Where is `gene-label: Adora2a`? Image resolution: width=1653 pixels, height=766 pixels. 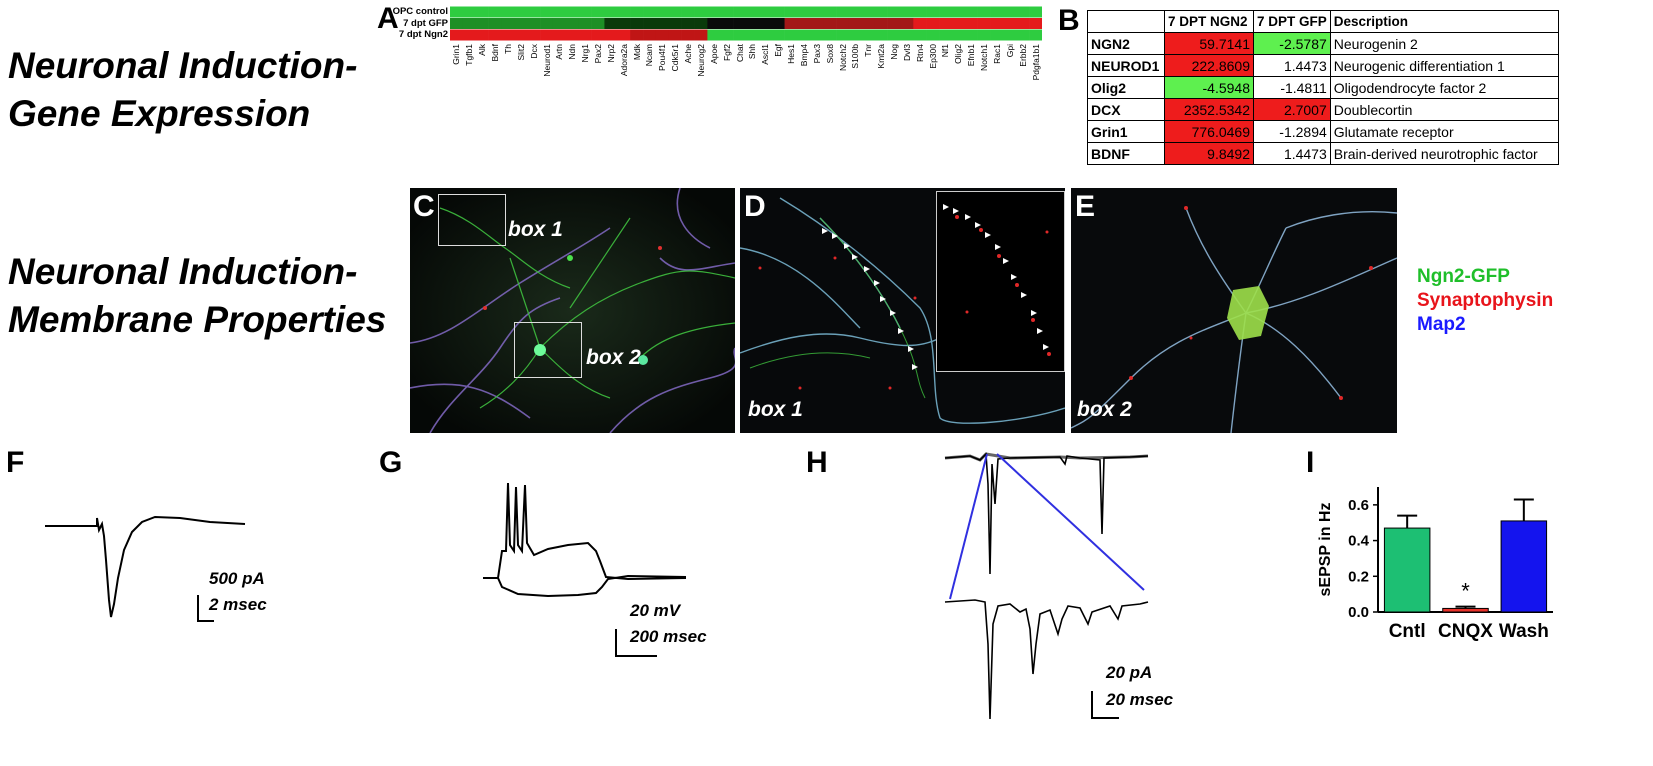
gene-label: Adora2a is located at coordinates (623, 60).